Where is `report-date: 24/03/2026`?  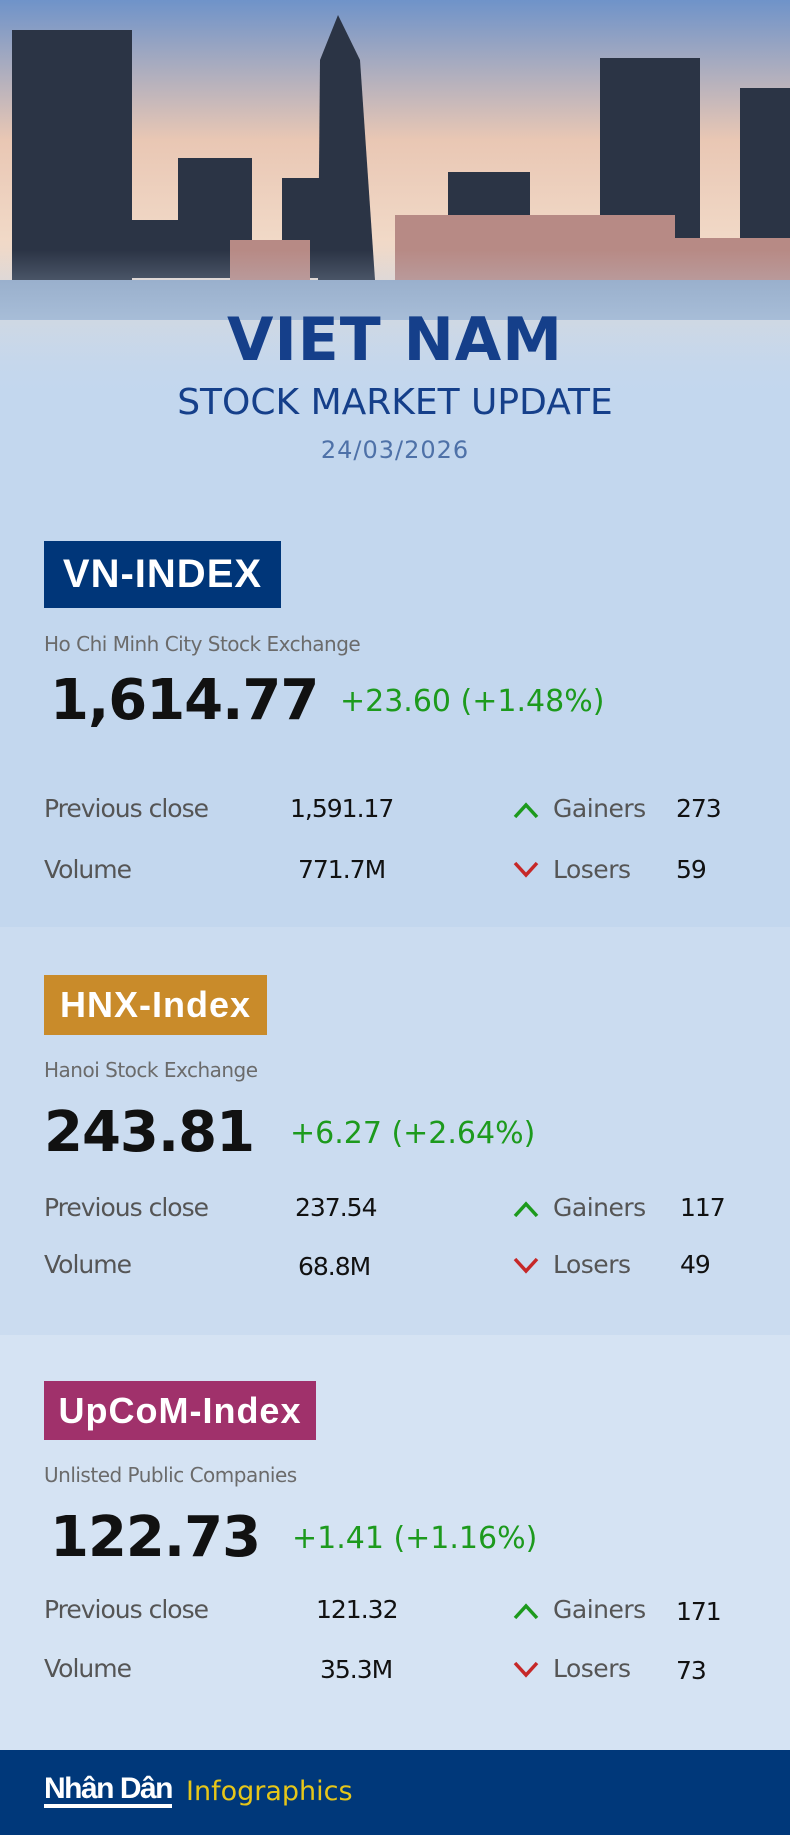
report-date: 24/03/2026 is located at coordinates (395, 450).